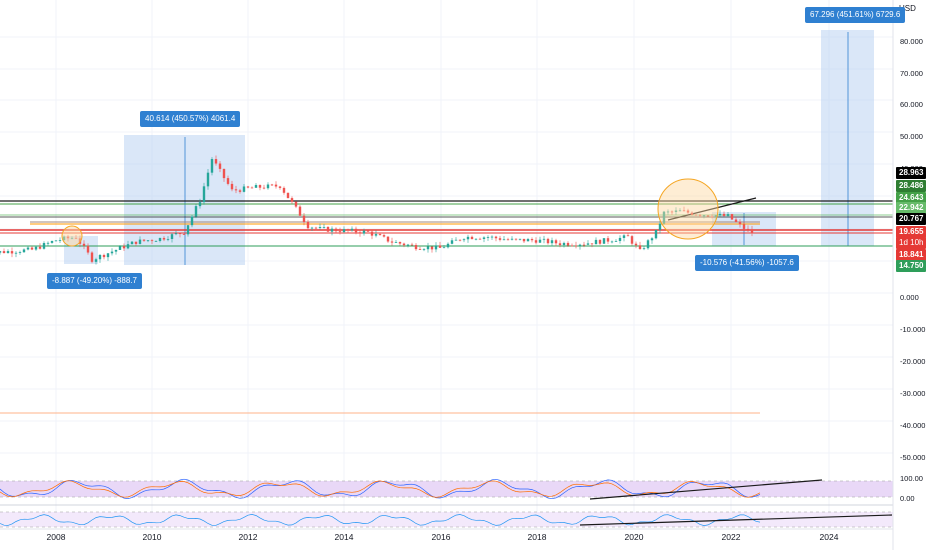  Describe the element at coordinates (911, 198) in the screenshot. I see `price-tag-24643: 24.643` at that location.